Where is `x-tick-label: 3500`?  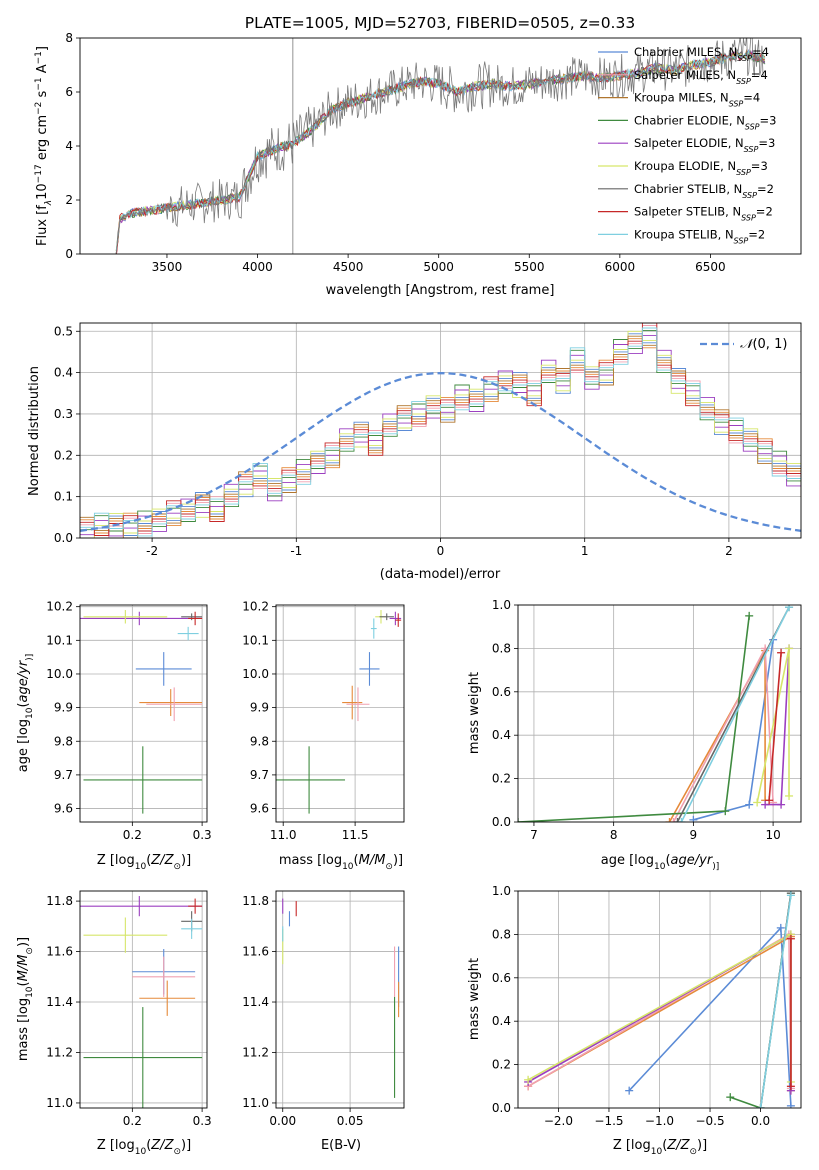 x-tick-label: 3500 is located at coordinates (167, 267).